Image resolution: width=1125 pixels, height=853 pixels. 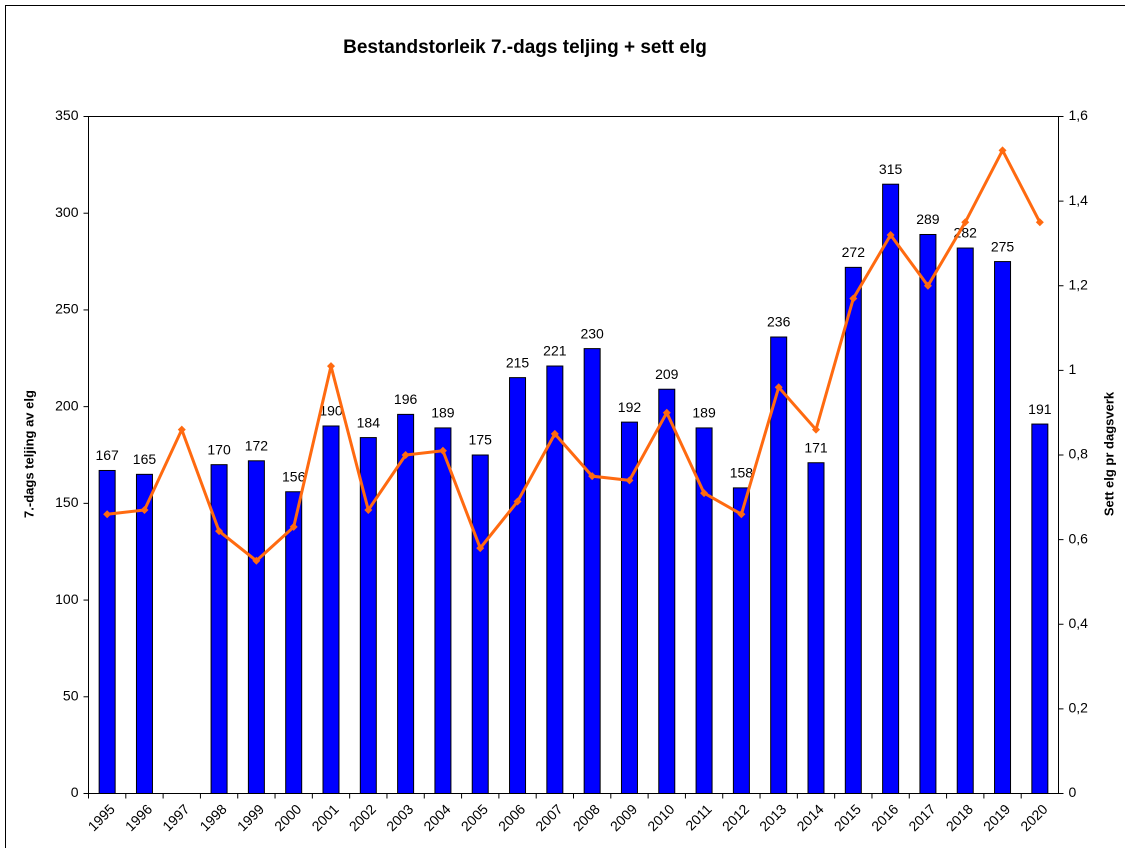 What do you see at coordinates (369, 422) in the screenshot?
I see `data-label: 184` at bounding box center [369, 422].